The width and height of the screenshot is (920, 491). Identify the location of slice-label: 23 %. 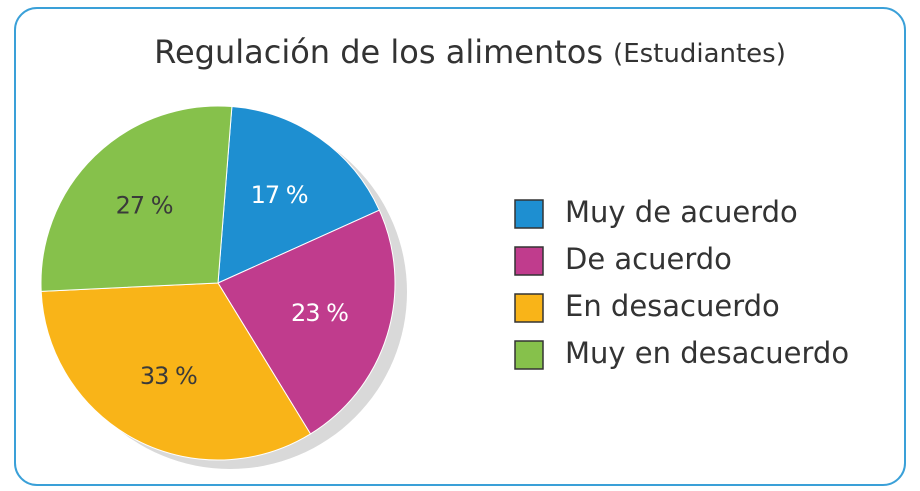
(319, 313).